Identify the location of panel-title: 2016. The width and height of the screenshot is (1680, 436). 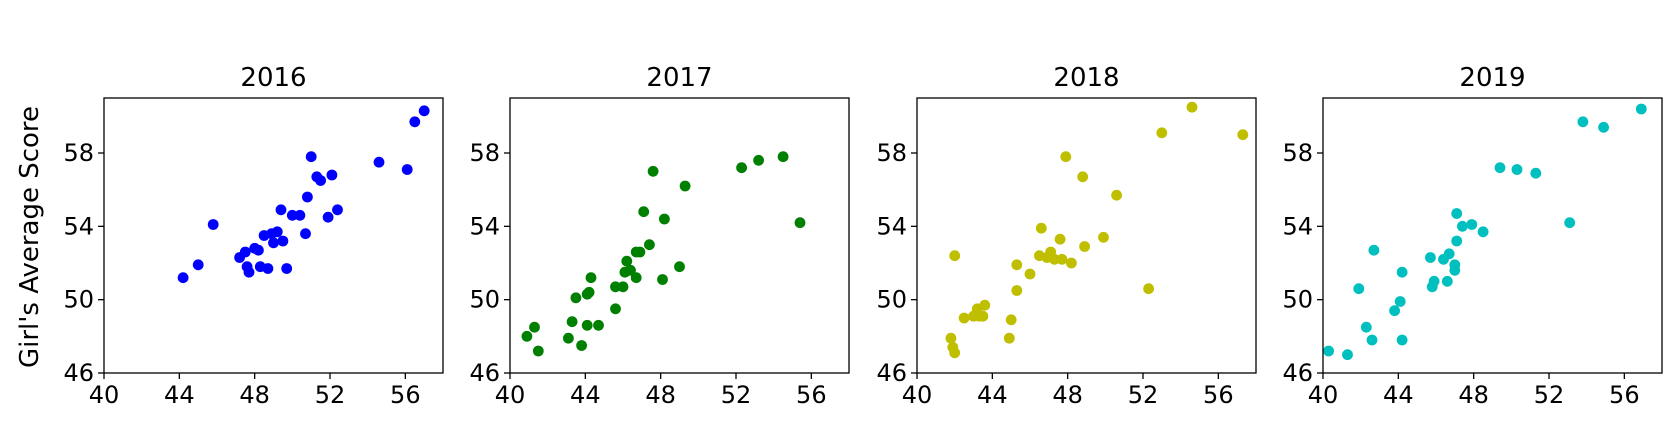
(273, 78).